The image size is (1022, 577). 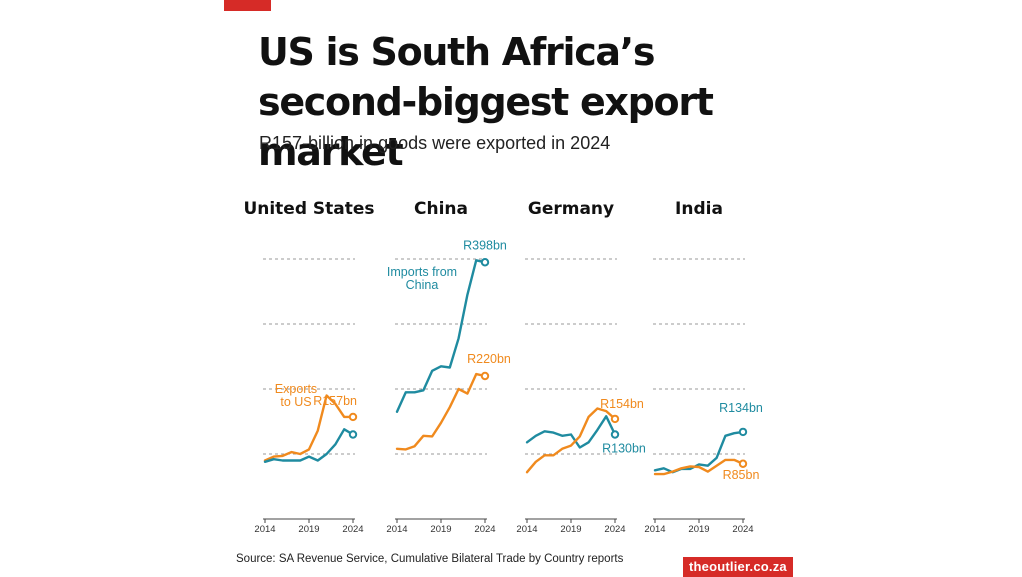 I want to click on series-annotation: Exports, so click(x=296, y=389).